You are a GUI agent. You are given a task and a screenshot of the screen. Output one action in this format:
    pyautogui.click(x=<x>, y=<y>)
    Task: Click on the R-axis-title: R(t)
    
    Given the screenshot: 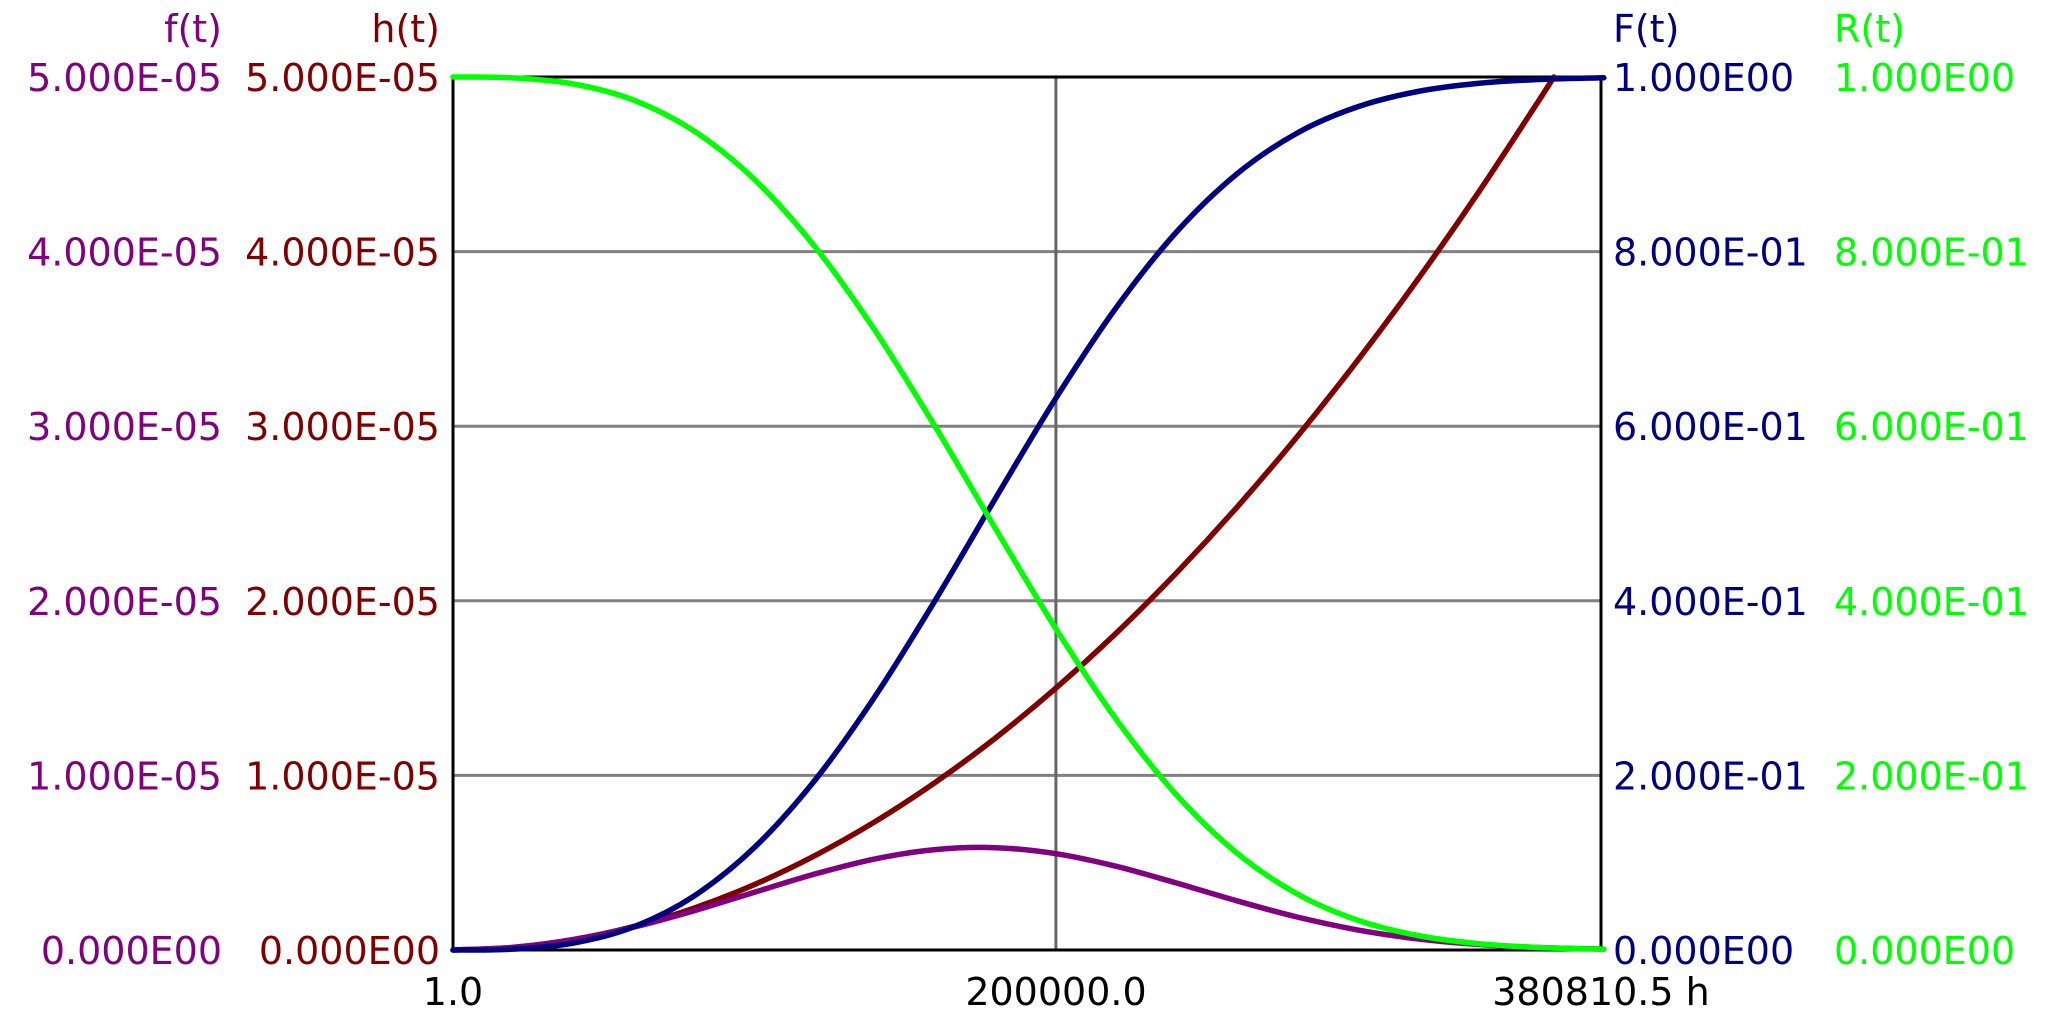 What is the action you would take?
    pyautogui.click(x=1869, y=29)
    